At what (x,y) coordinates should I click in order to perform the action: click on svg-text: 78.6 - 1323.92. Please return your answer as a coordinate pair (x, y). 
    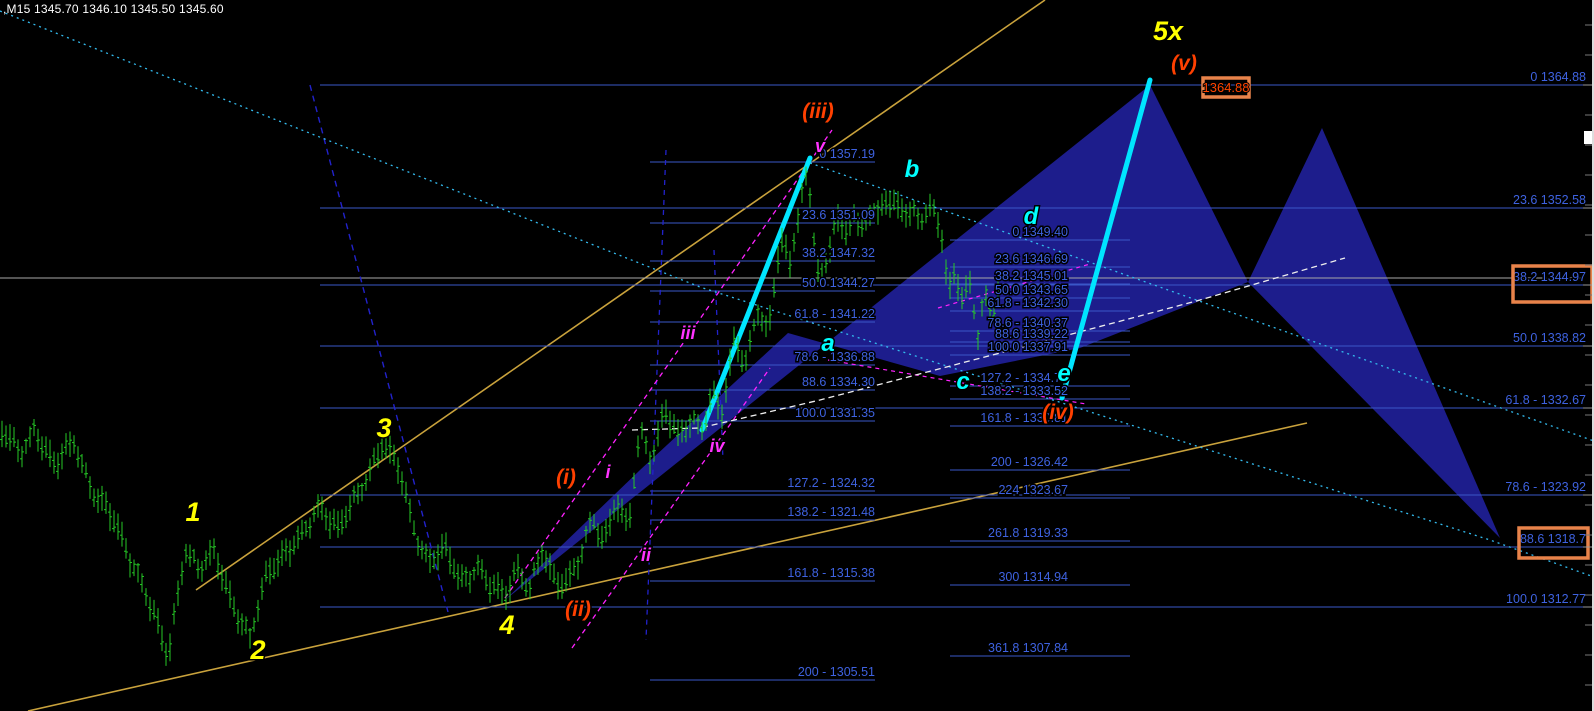
    Looking at the image, I should click on (1545, 487).